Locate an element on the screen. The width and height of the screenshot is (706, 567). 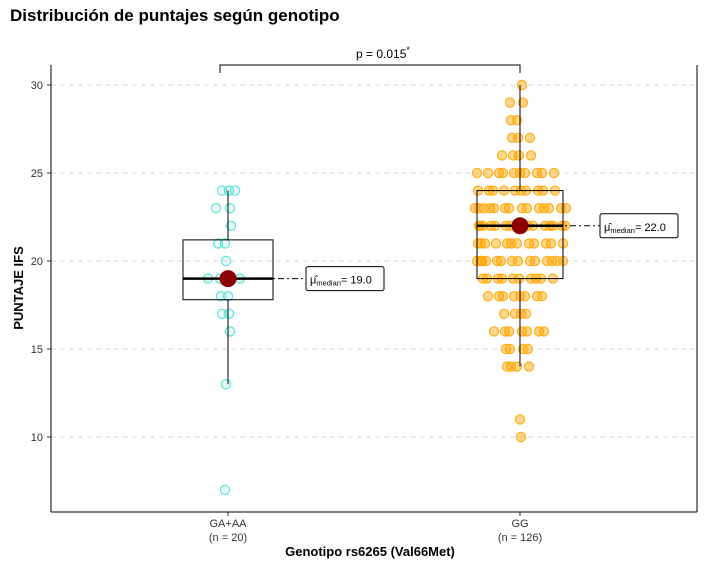
median-marker-GA+AA is located at coordinates (228, 279).